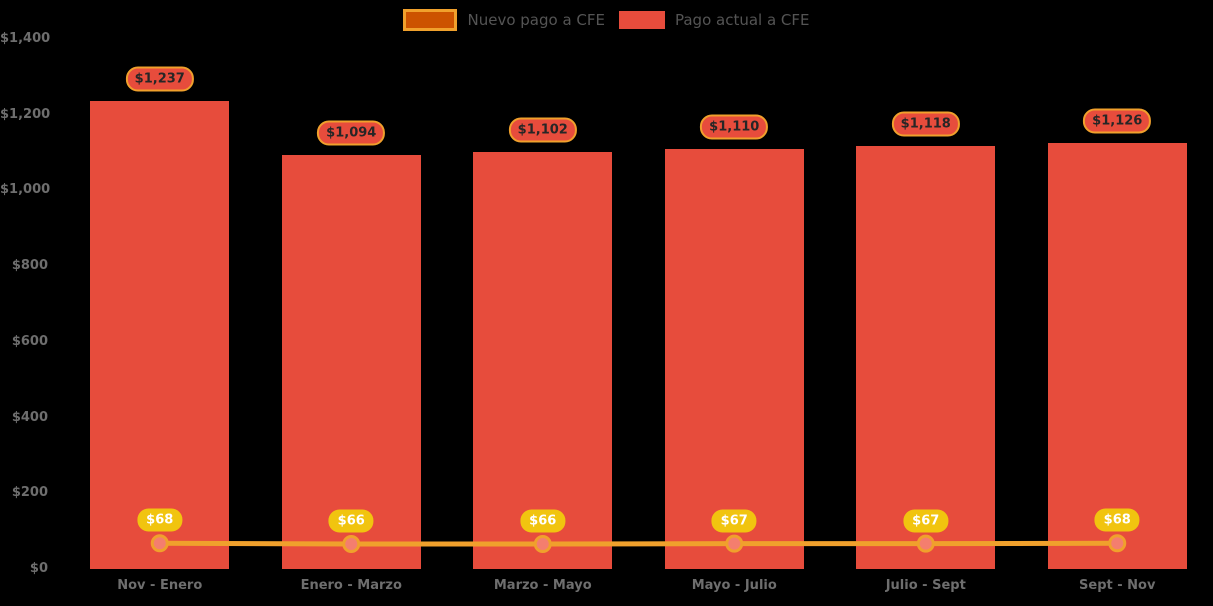 The width and height of the screenshot is (1213, 606). I want to click on y-axis-tick-label: $200, so click(29, 493).